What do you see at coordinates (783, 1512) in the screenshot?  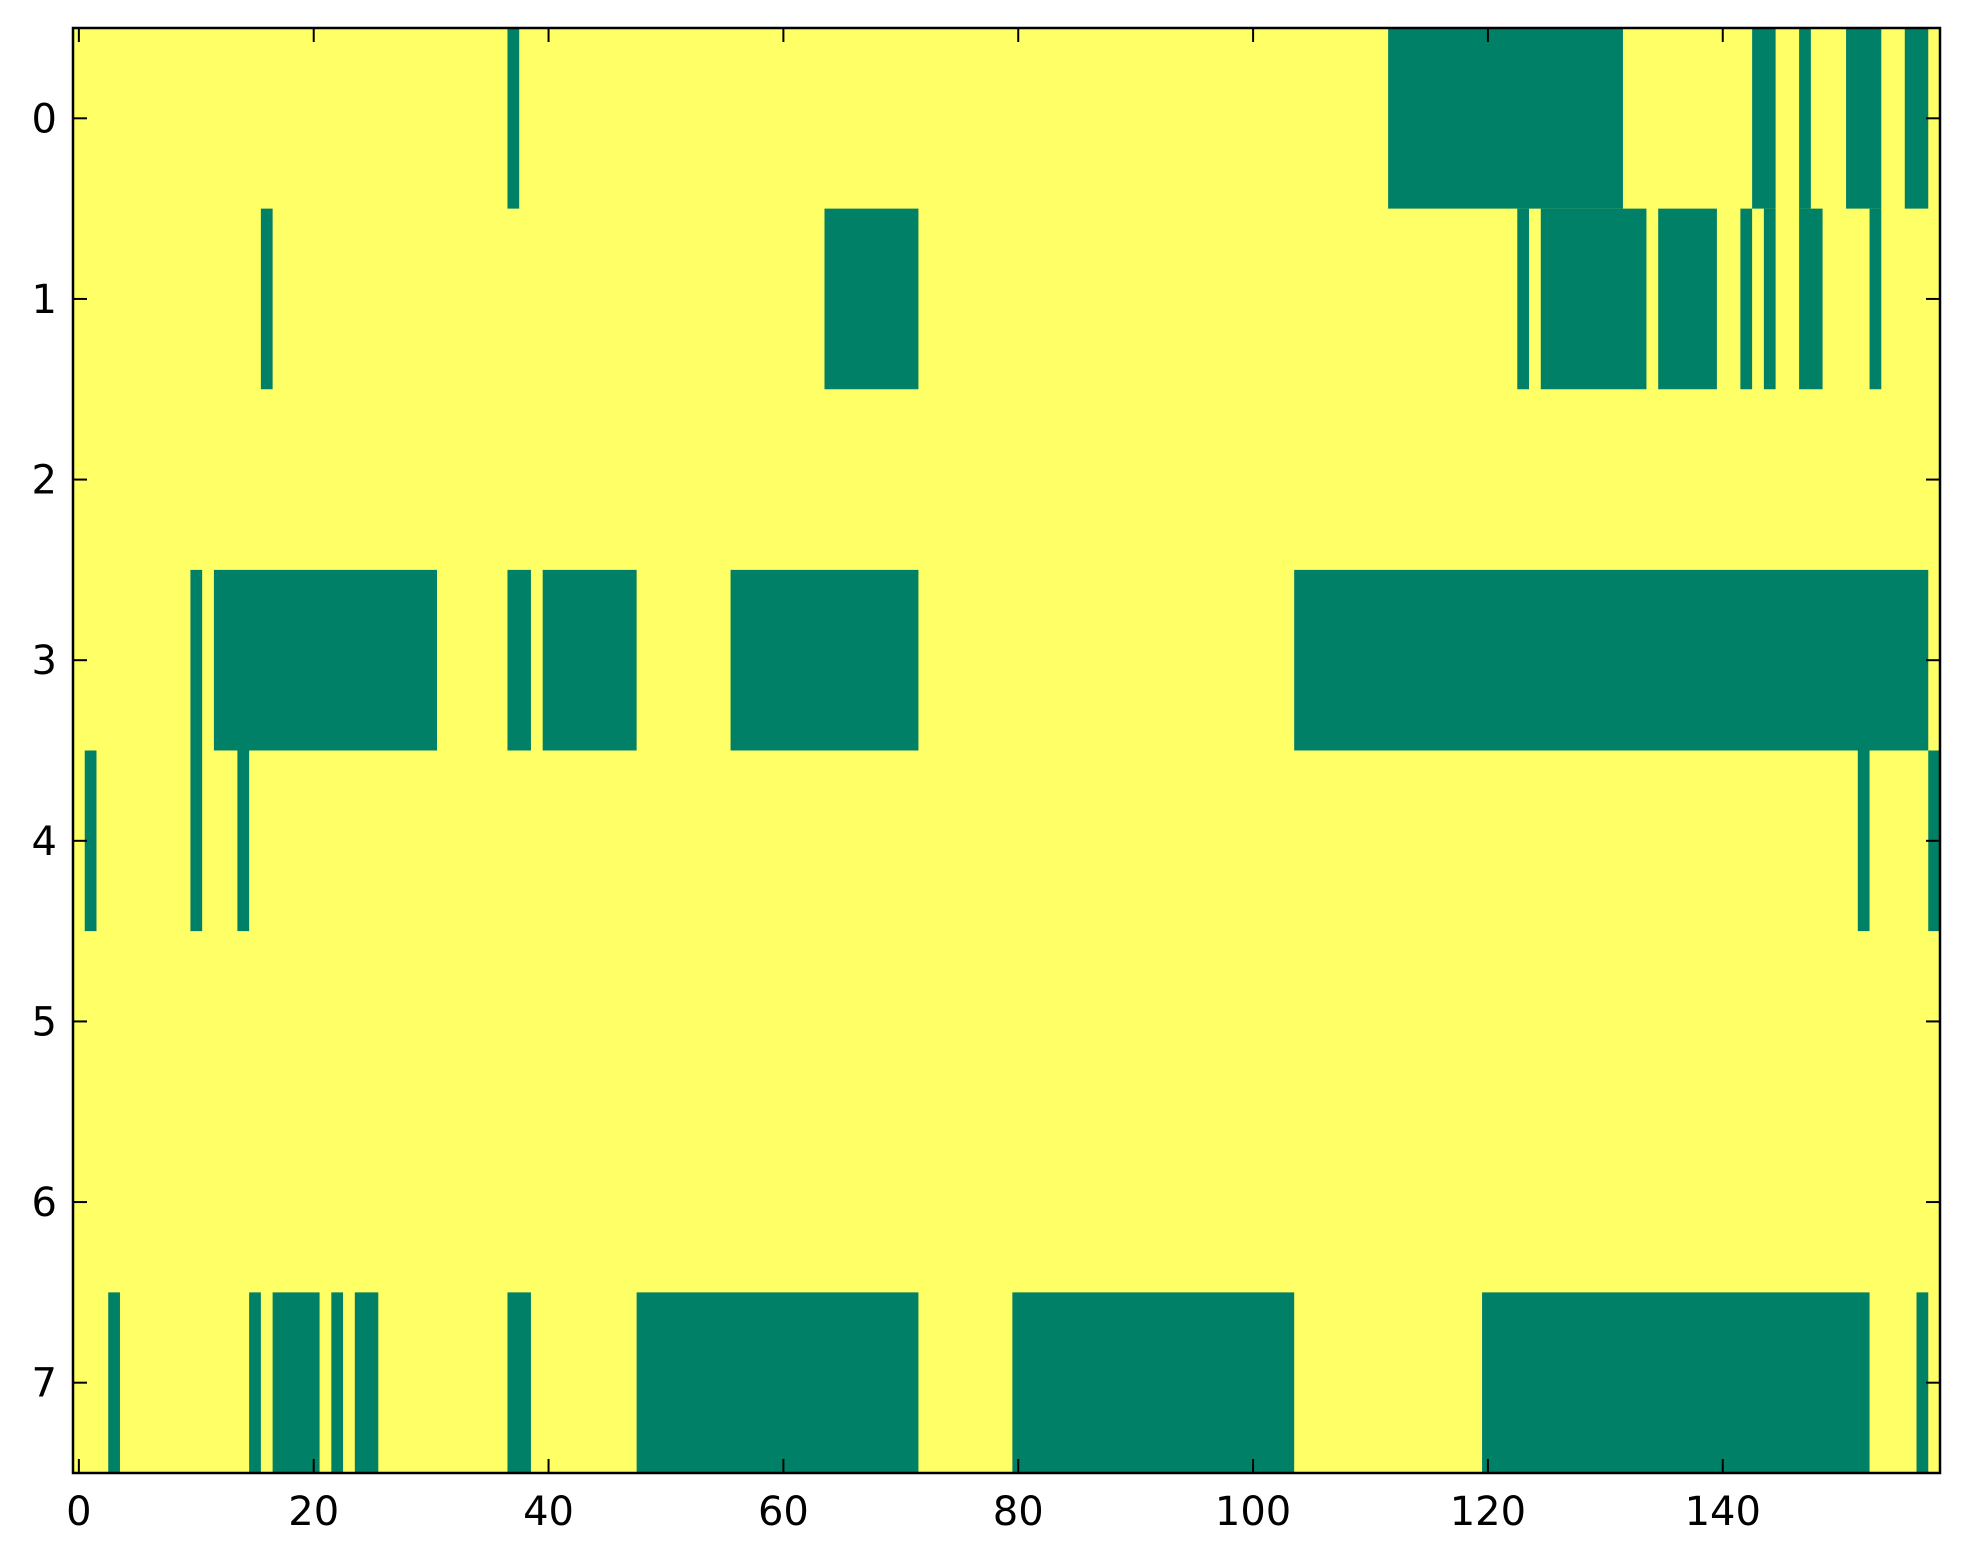 I see `x-tick-label: 60` at bounding box center [783, 1512].